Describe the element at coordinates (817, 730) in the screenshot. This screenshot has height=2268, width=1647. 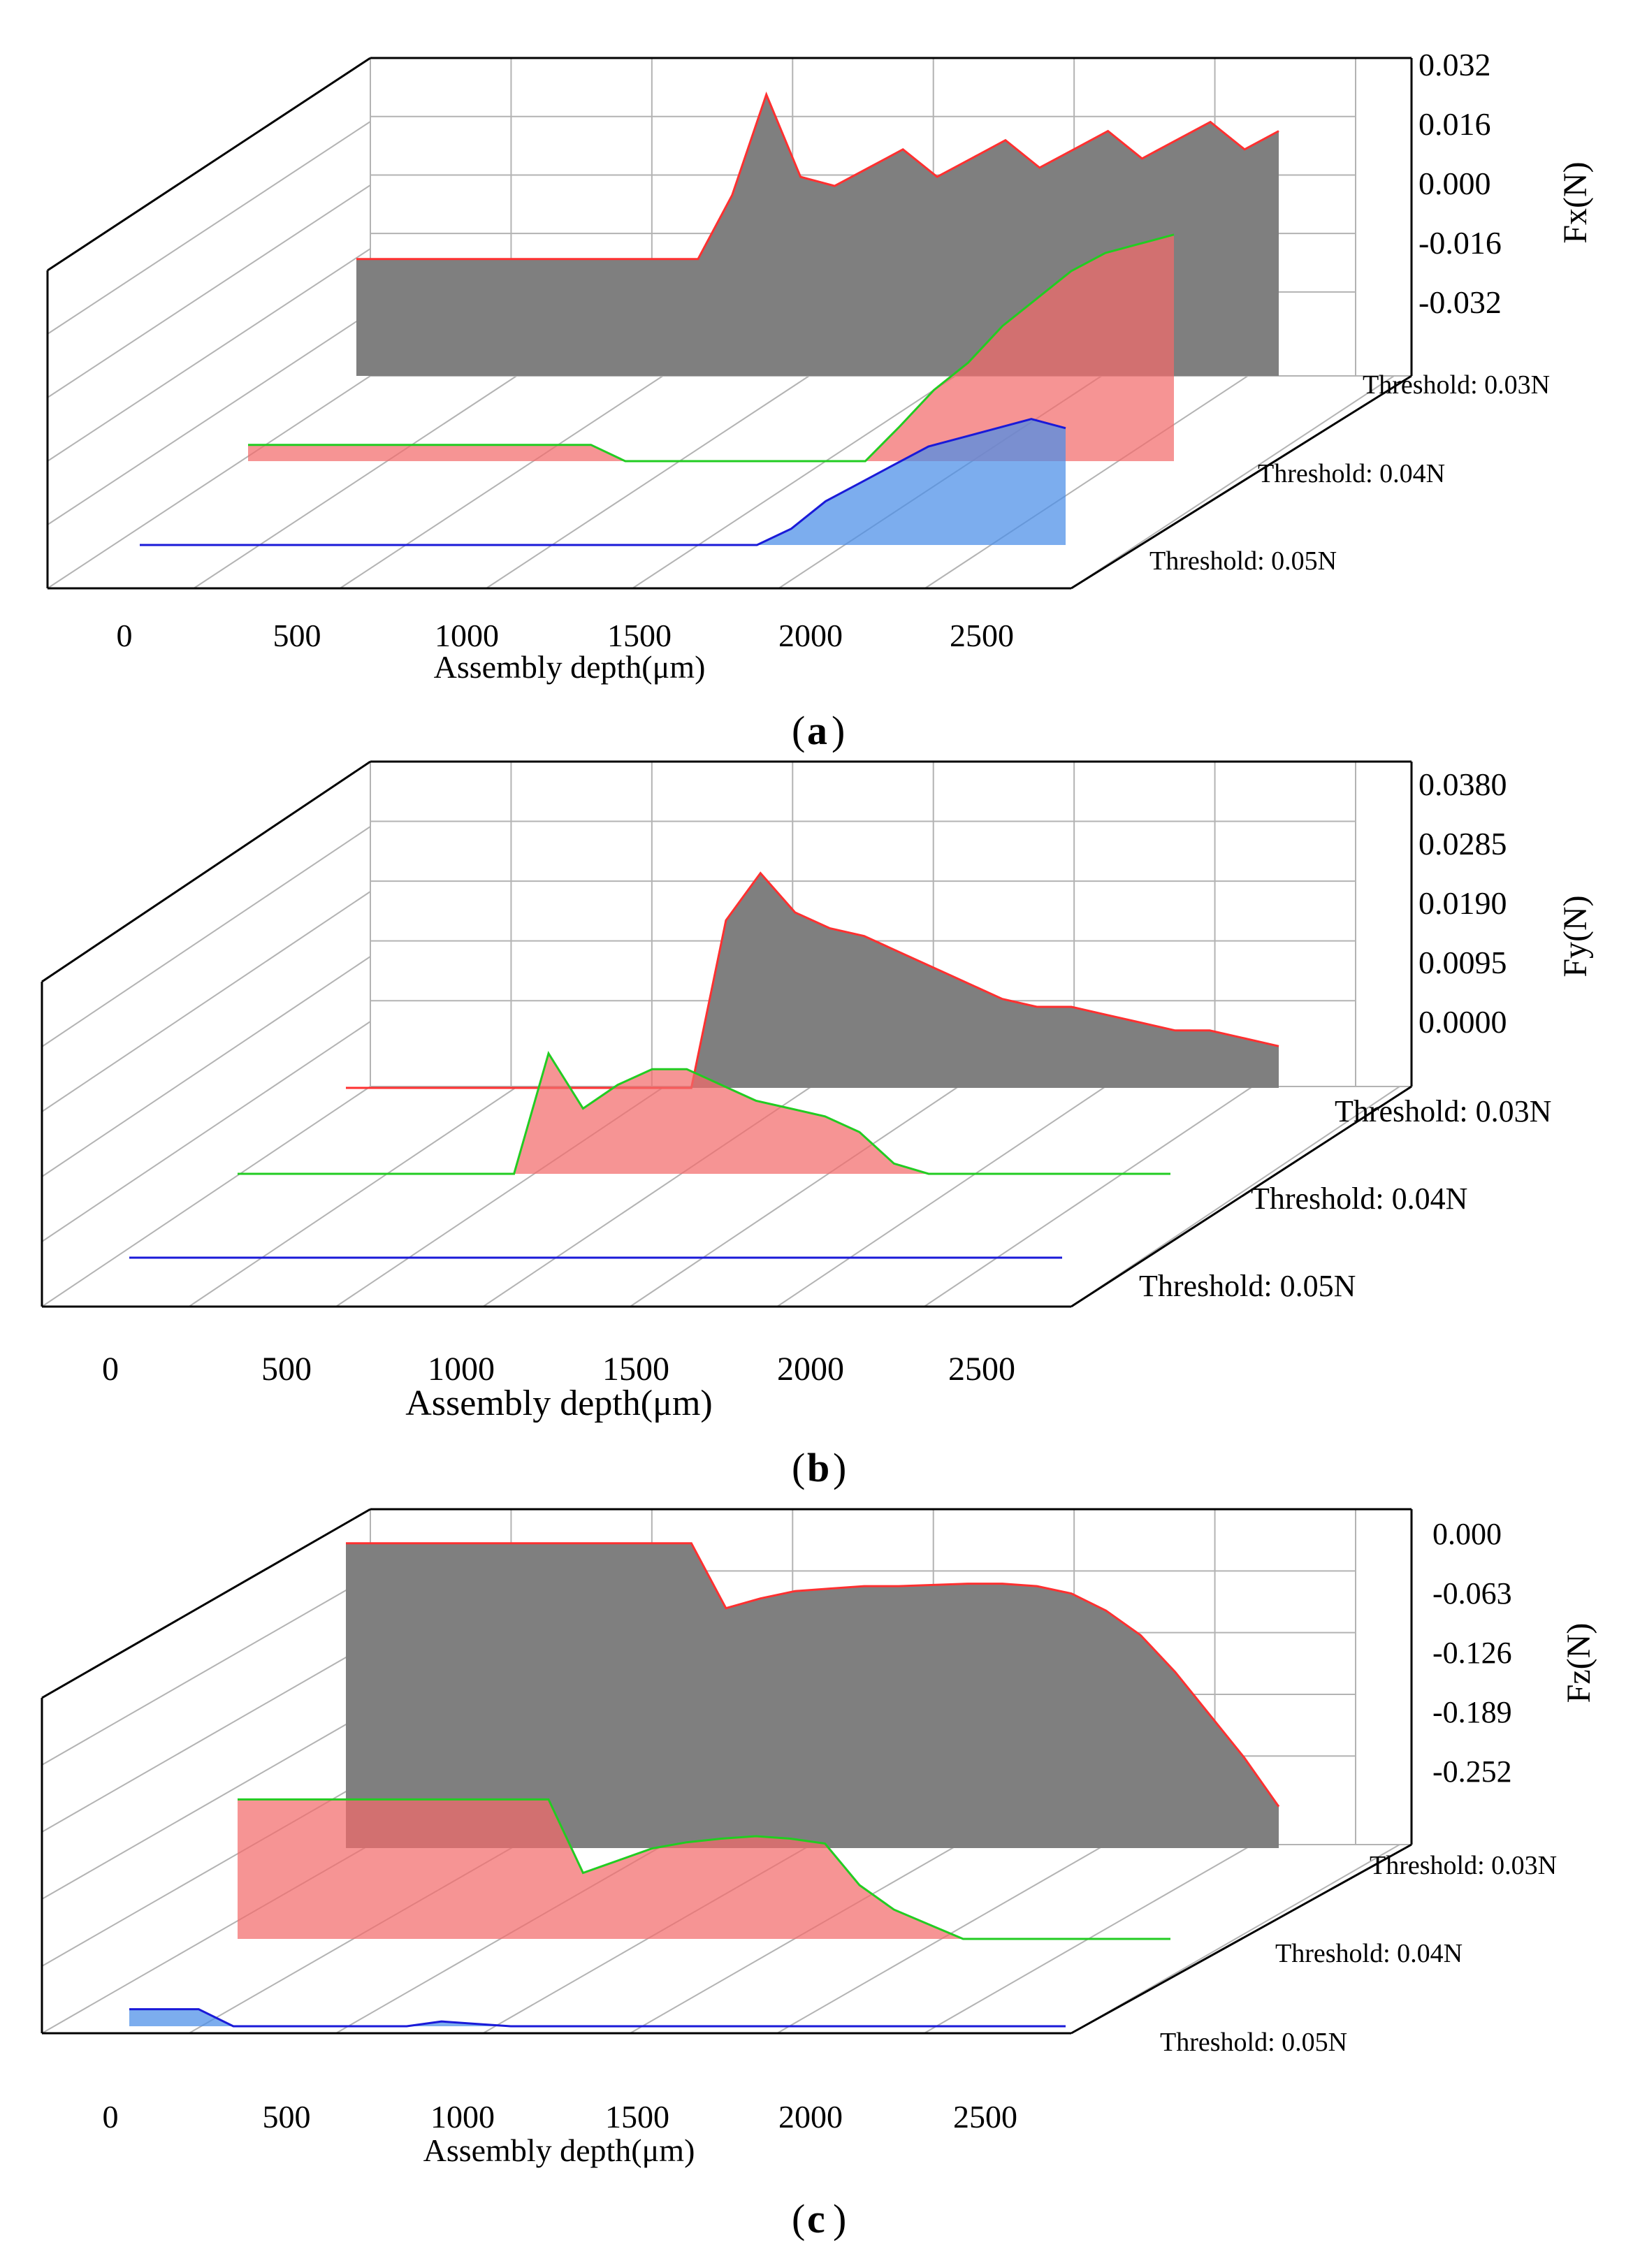
I see `panel-label: a` at that location.